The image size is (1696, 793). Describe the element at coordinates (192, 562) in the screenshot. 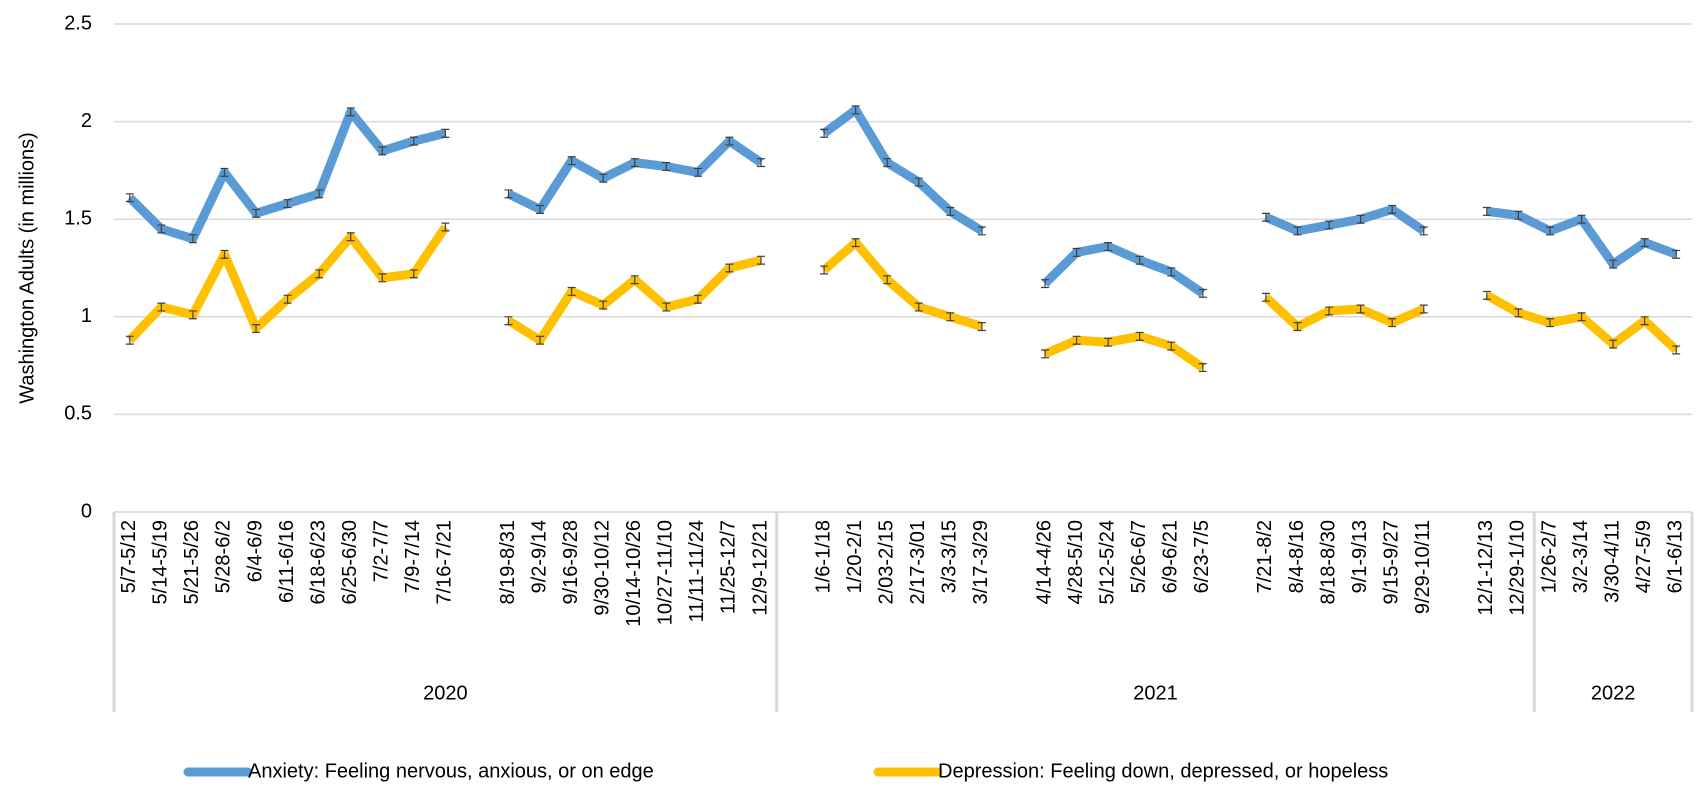

I see `x-tick-label: 5/21-5/26` at that location.